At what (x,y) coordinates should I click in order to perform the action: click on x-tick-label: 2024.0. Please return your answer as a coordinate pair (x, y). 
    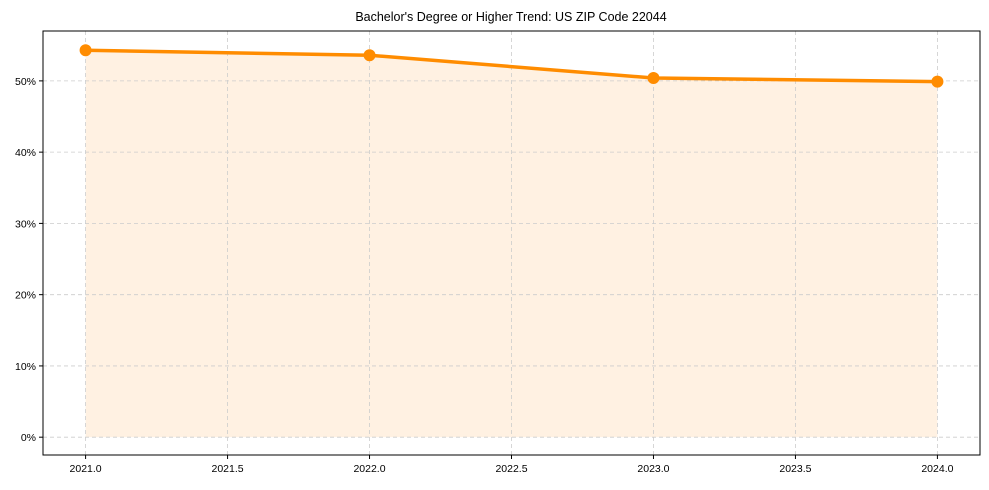
    Looking at the image, I should click on (937, 469).